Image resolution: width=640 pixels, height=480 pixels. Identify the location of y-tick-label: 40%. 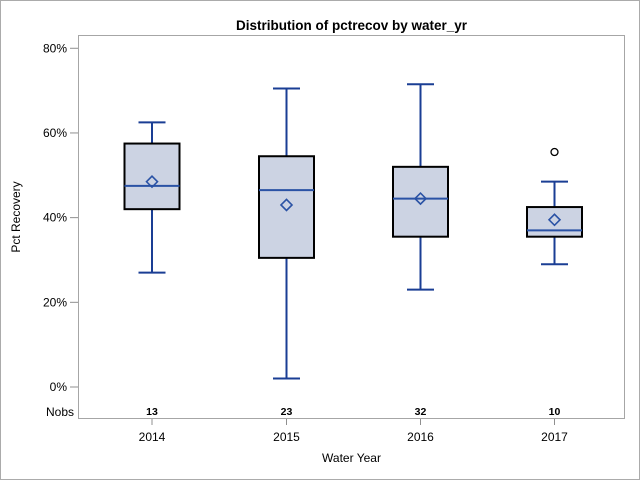
(55, 218).